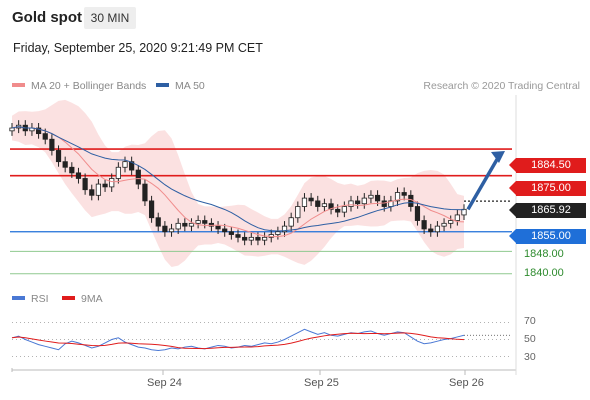  Describe the element at coordinates (18, 85) in the screenshot. I see `ma-bb-swatch-icon` at that location.